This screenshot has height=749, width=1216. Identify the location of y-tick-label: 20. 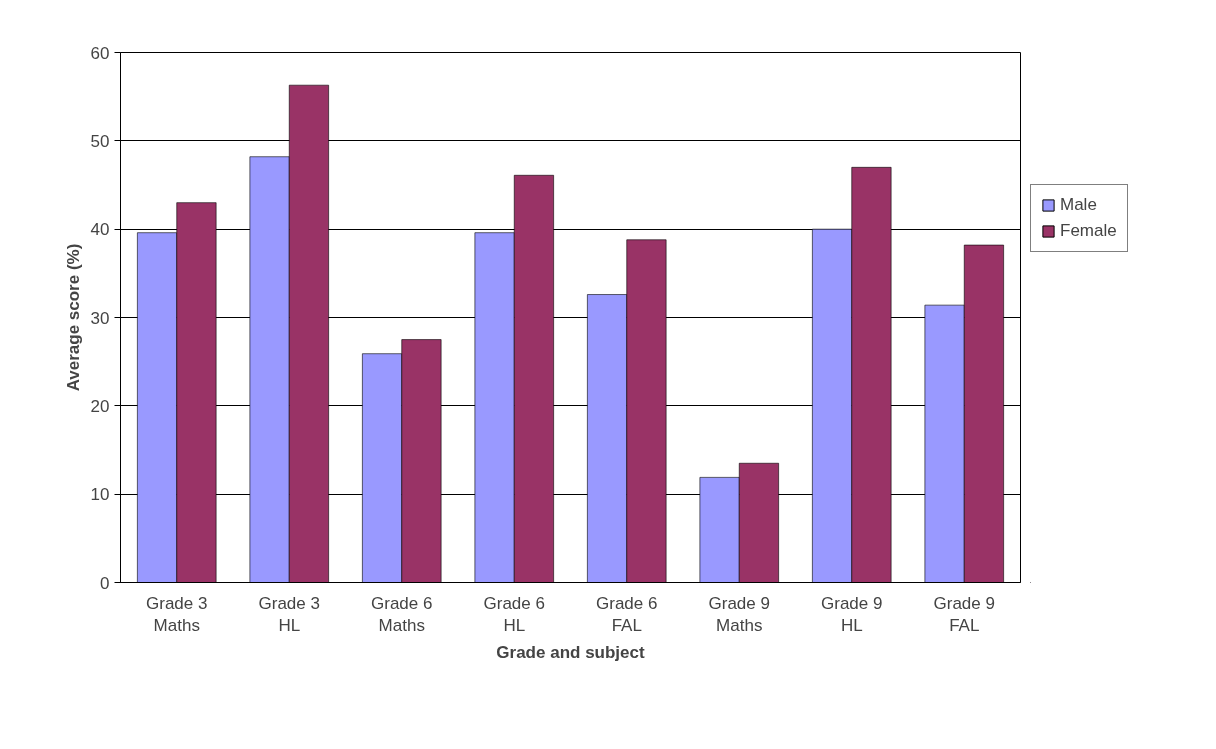
(100, 406).